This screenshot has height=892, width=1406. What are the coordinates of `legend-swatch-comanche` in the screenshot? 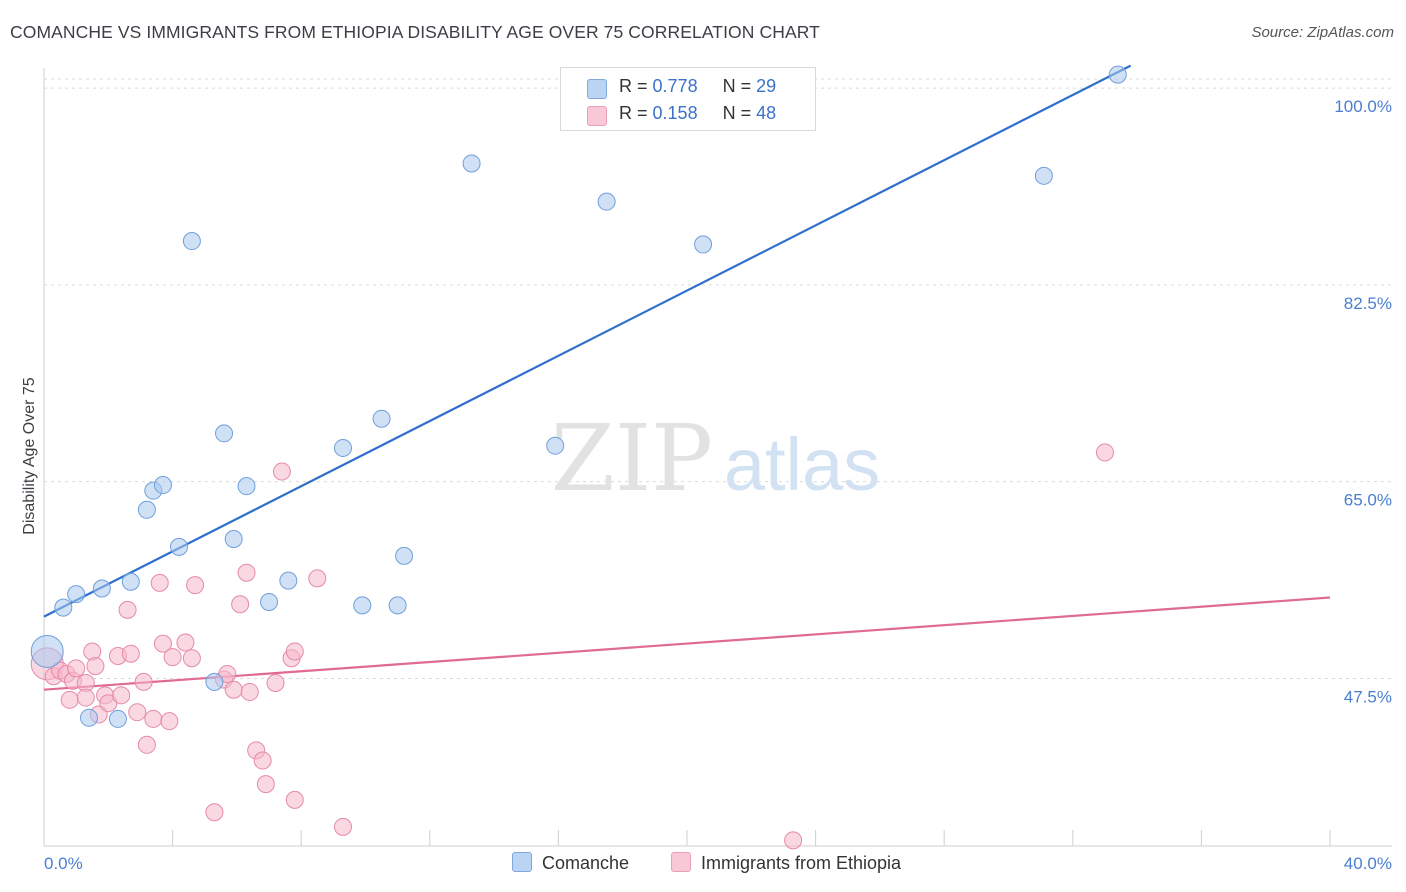 It's located at (597, 89).